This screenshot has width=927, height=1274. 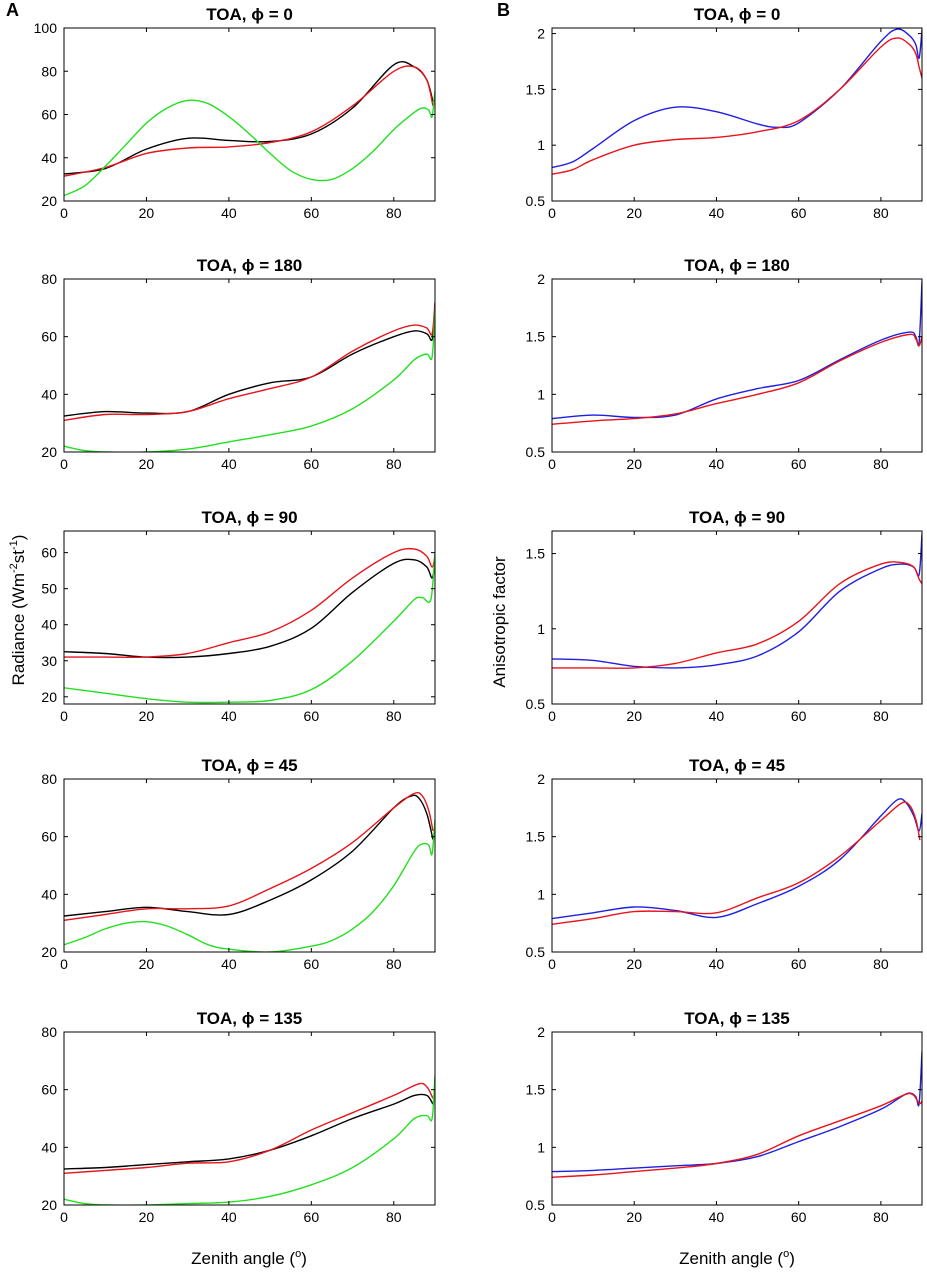 What do you see at coordinates (541, 894) in the screenshot?
I see `panel-b-3-ytick-label: 1` at bounding box center [541, 894].